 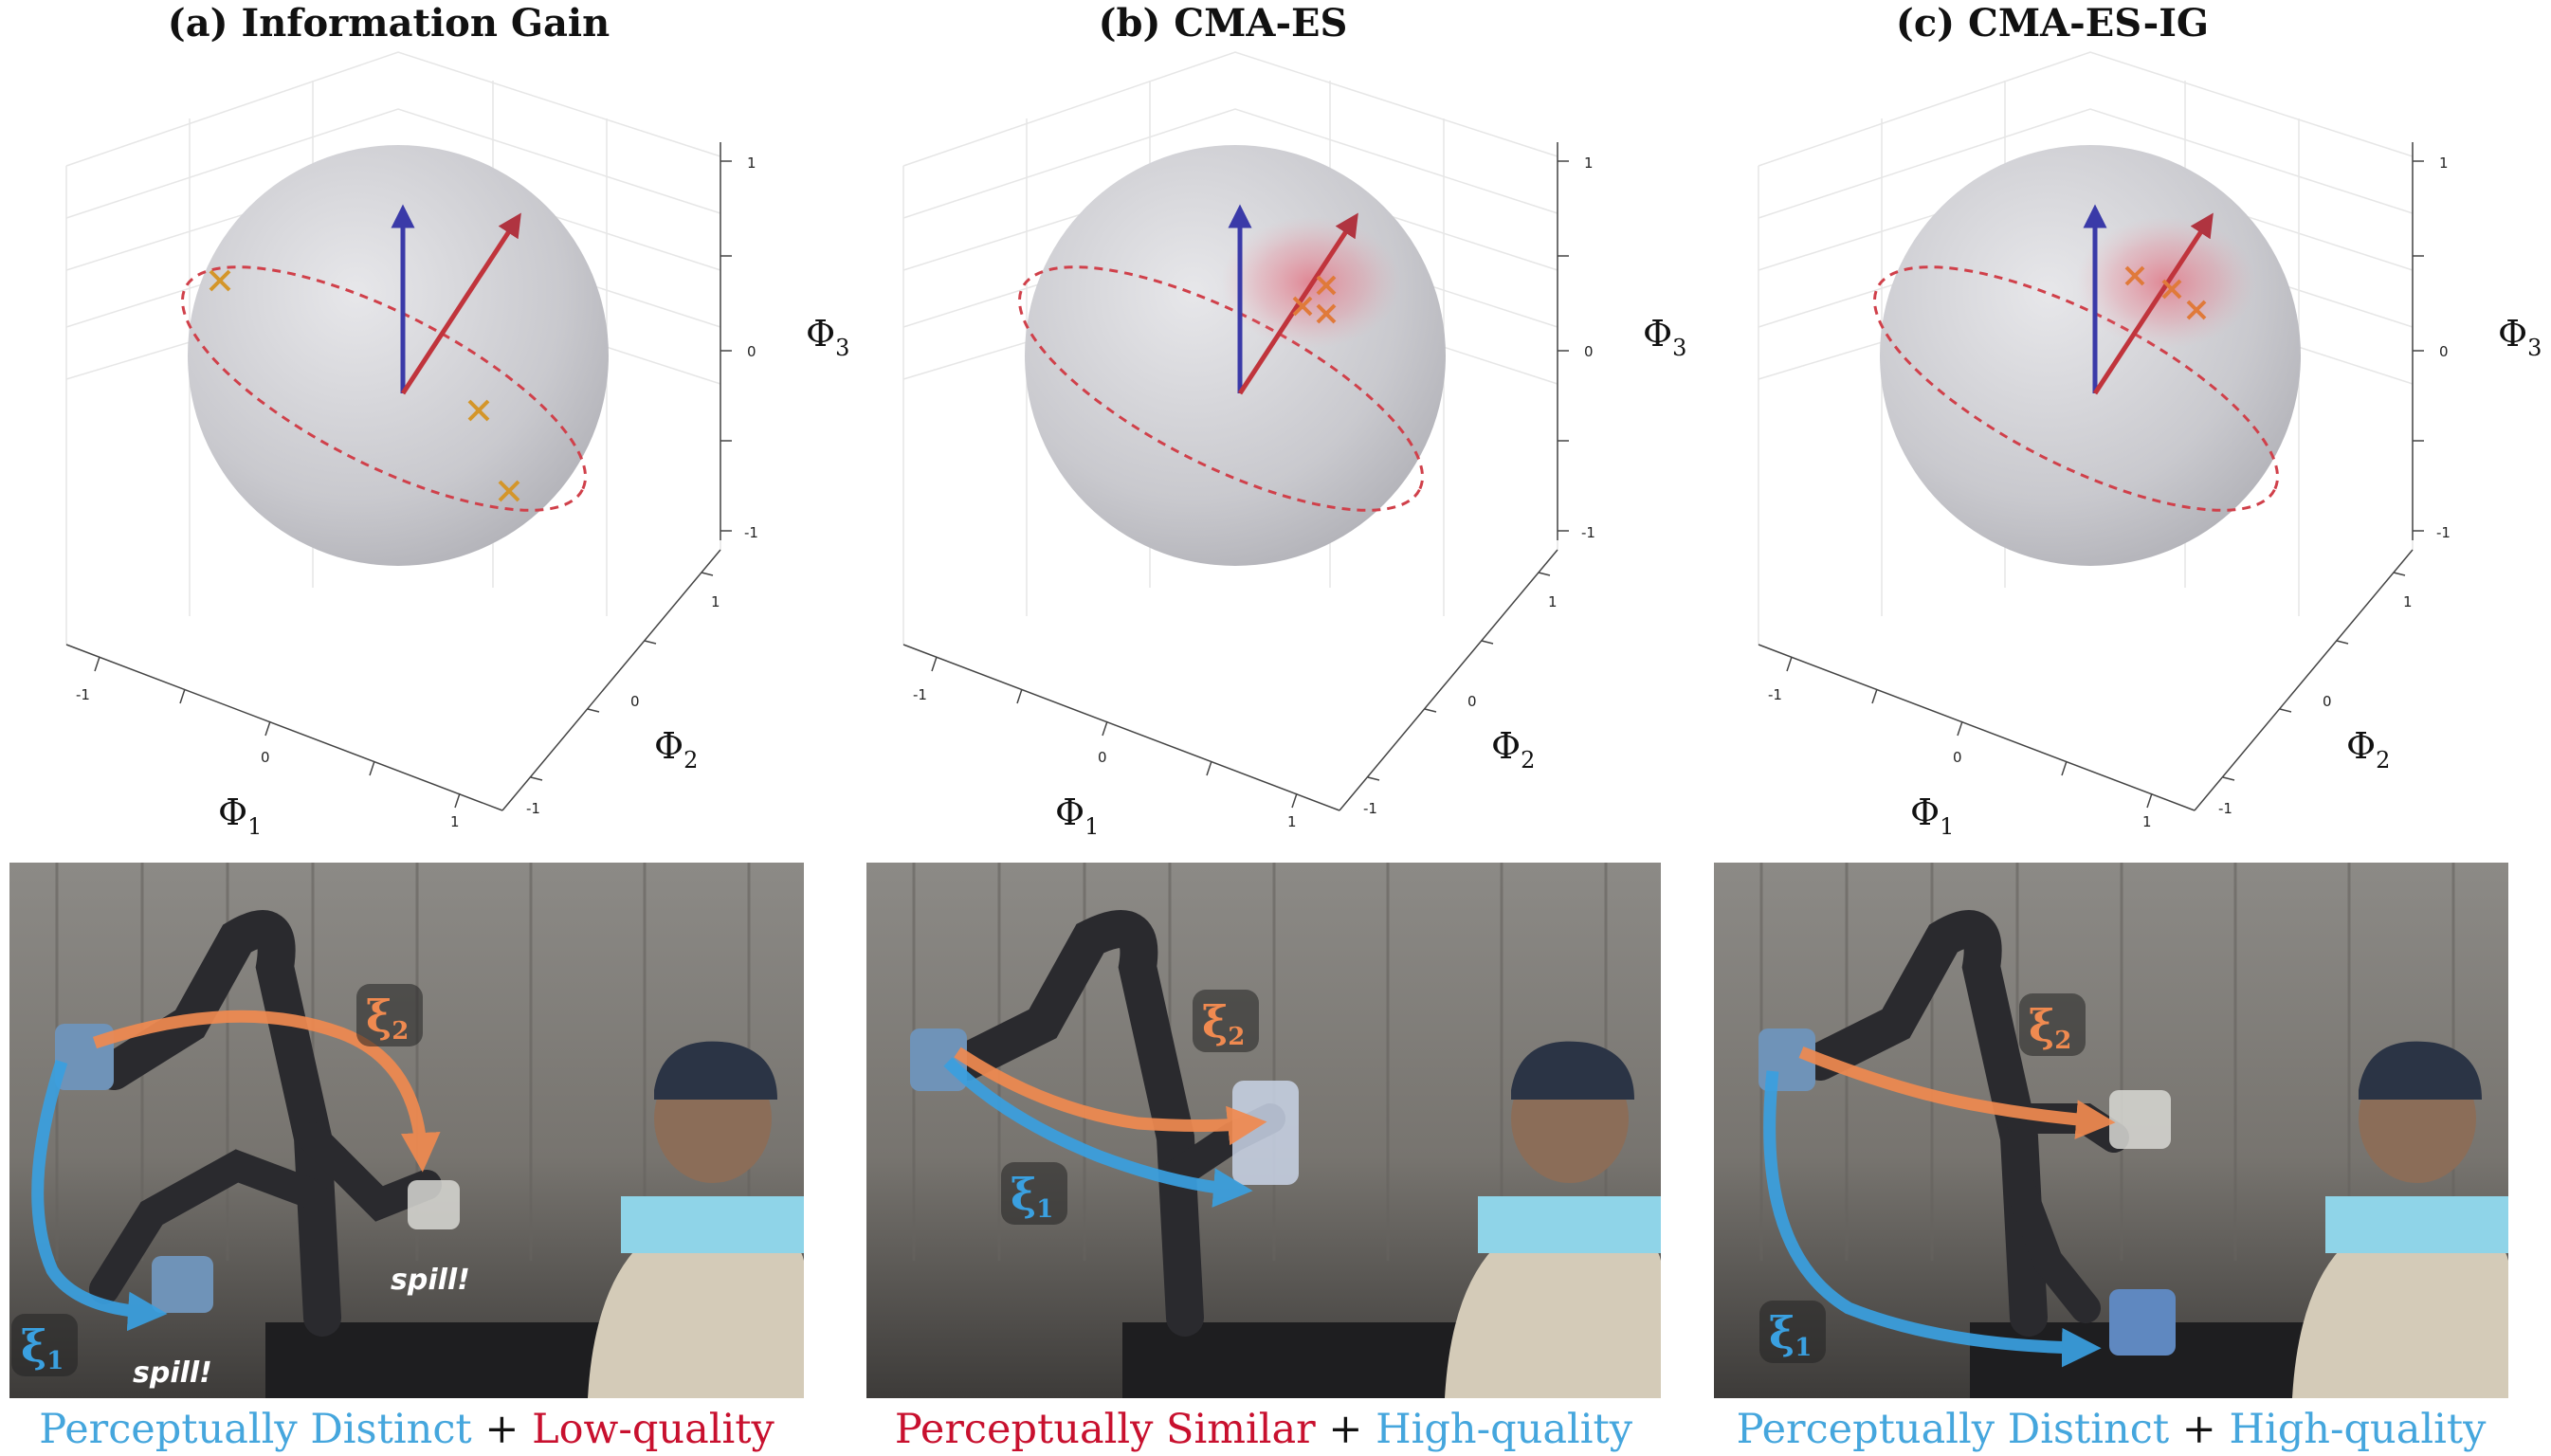 What do you see at coordinates (389, 23) in the screenshot?
I see `panel-title-a: (a) Information Gain` at bounding box center [389, 23].